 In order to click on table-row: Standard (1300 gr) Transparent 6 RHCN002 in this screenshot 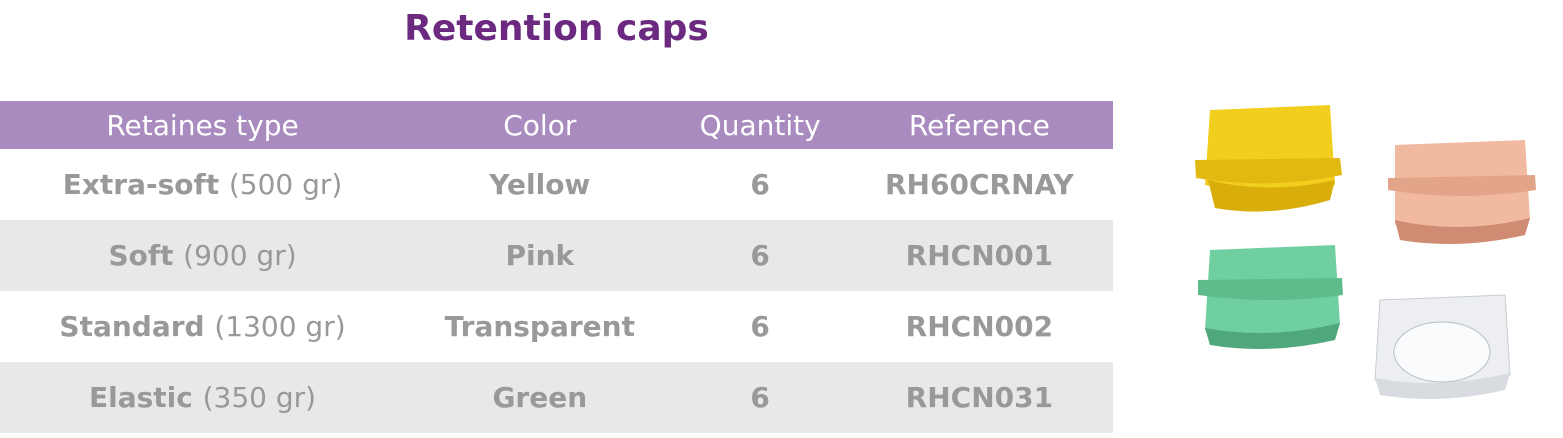, I will do `click(556, 326)`.